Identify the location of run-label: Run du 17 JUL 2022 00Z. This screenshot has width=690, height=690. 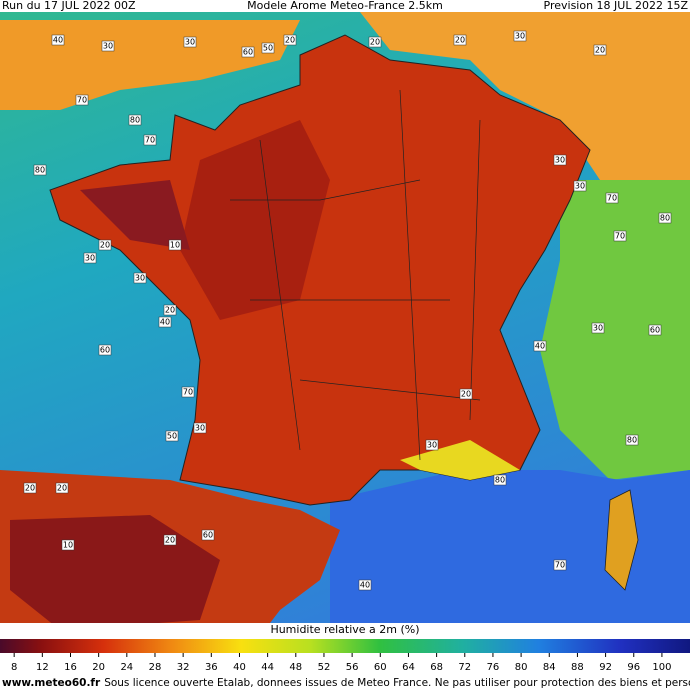
(69, 6).